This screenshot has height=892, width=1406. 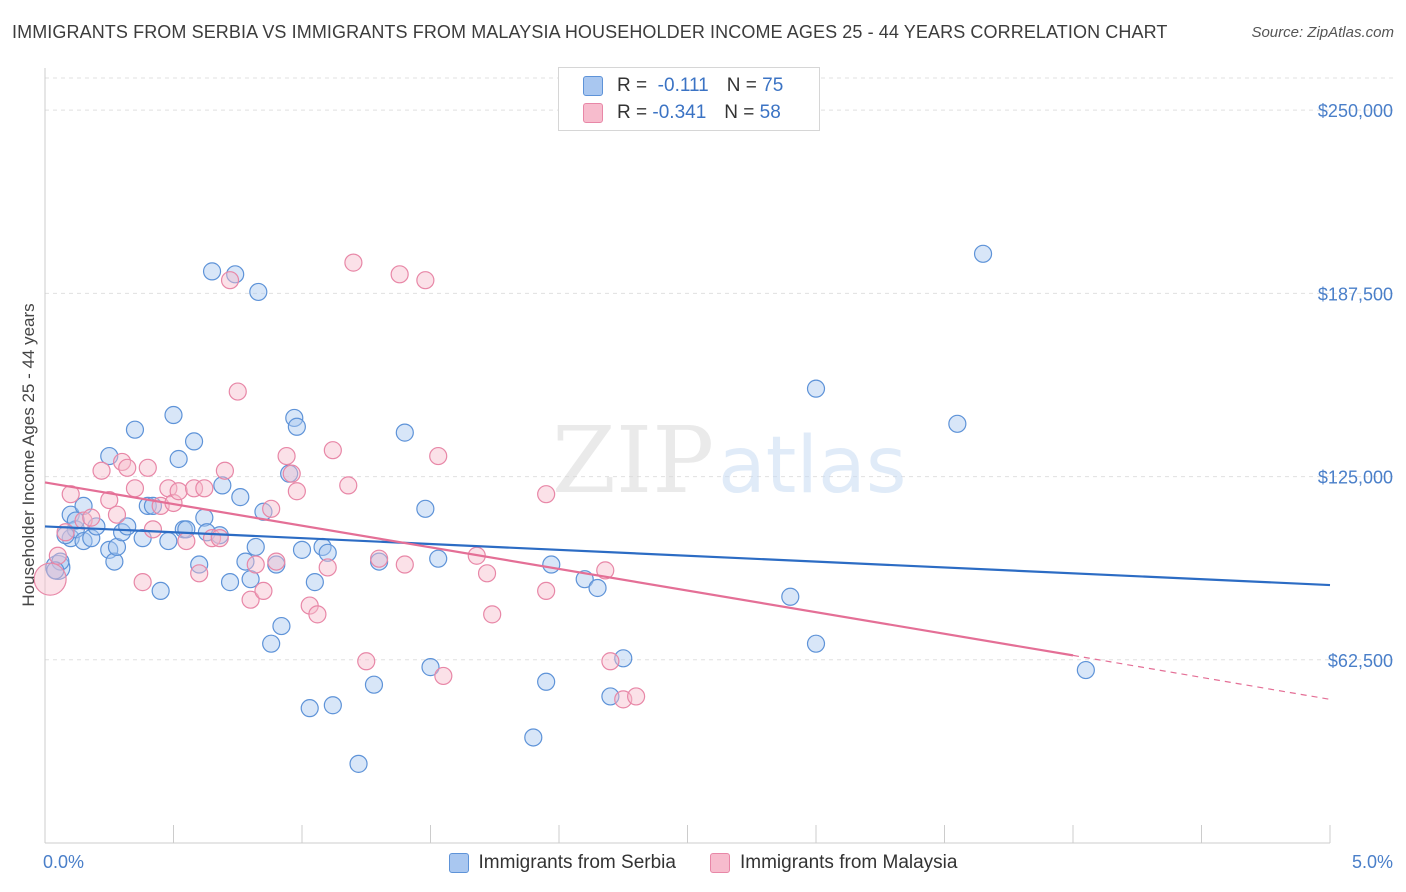 I want to click on serbia-r-value: -0.111, so click(x=683, y=85).